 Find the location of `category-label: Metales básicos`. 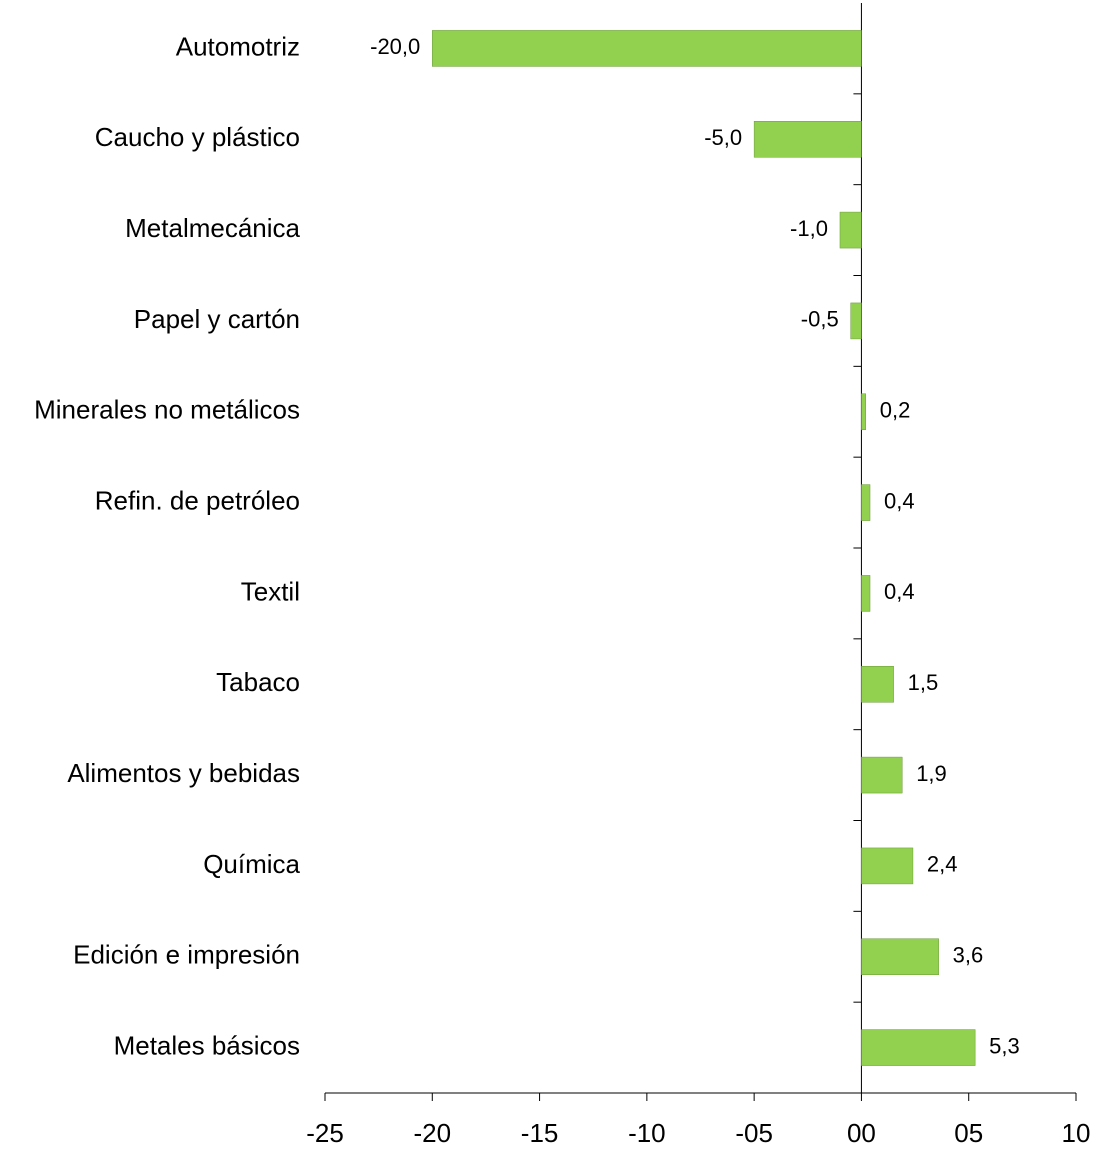

category-label: Metales básicos is located at coordinates (207, 1045).